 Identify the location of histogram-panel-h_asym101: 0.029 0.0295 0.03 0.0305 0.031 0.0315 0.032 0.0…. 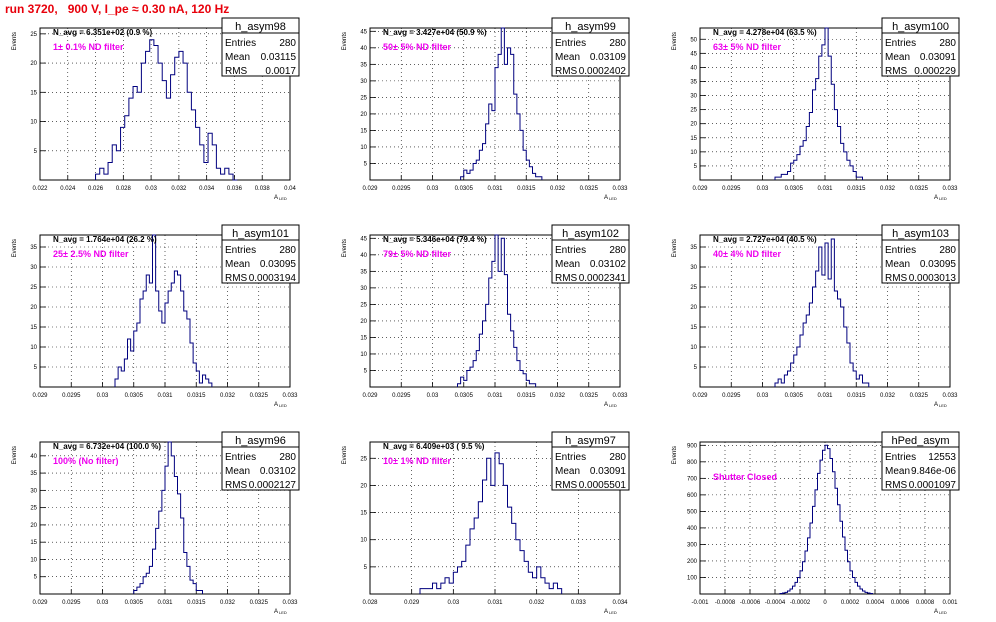
(156, 316).